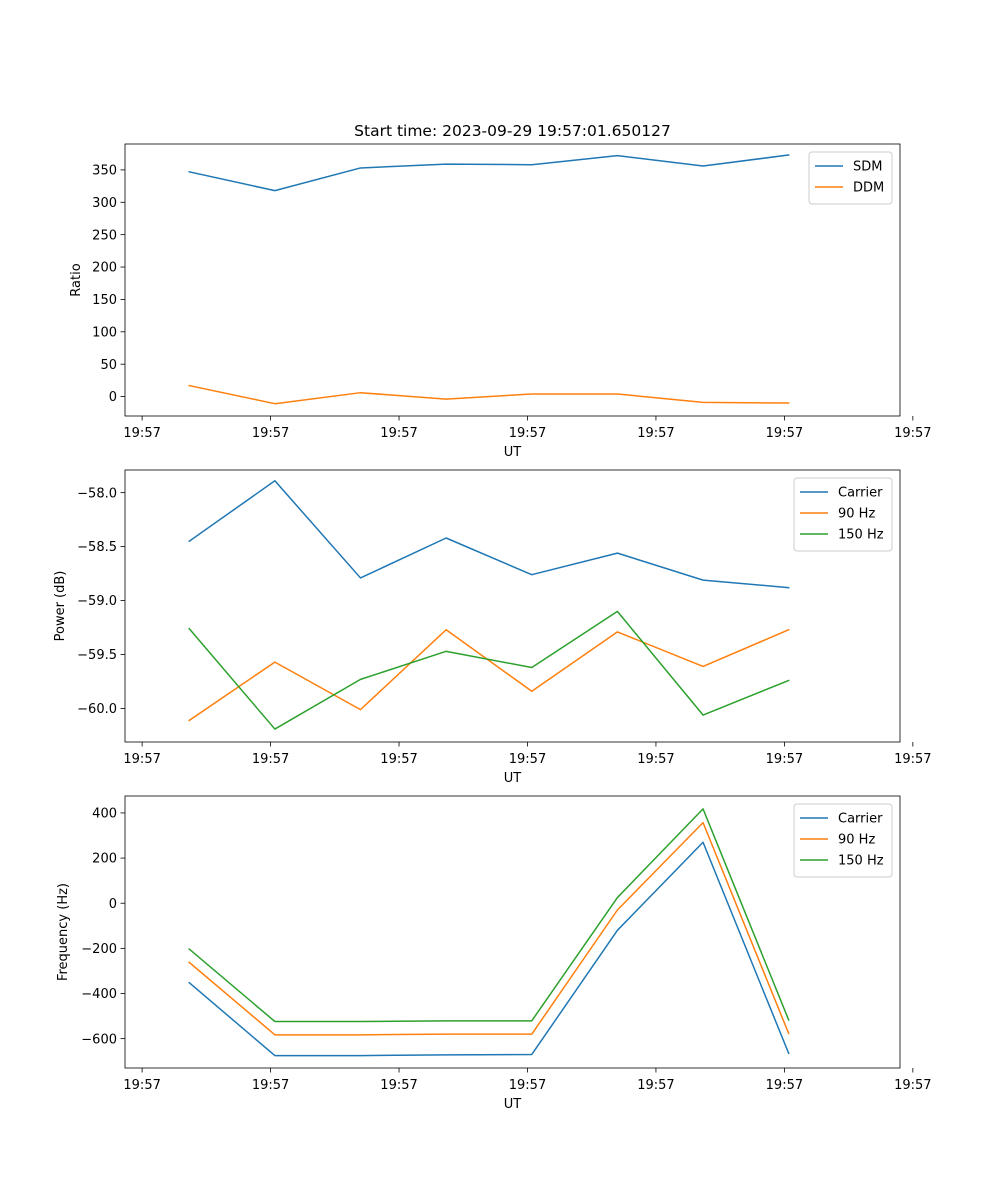  Describe the element at coordinates (104, 332) in the screenshot. I see `y-tick-label: 100` at that location.